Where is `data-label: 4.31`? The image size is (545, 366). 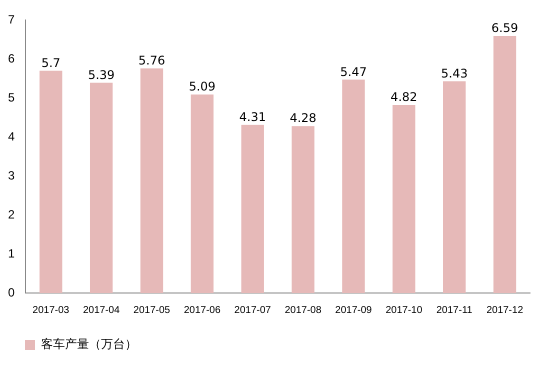 data-label: 4.31 is located at coordinates (252, 117).